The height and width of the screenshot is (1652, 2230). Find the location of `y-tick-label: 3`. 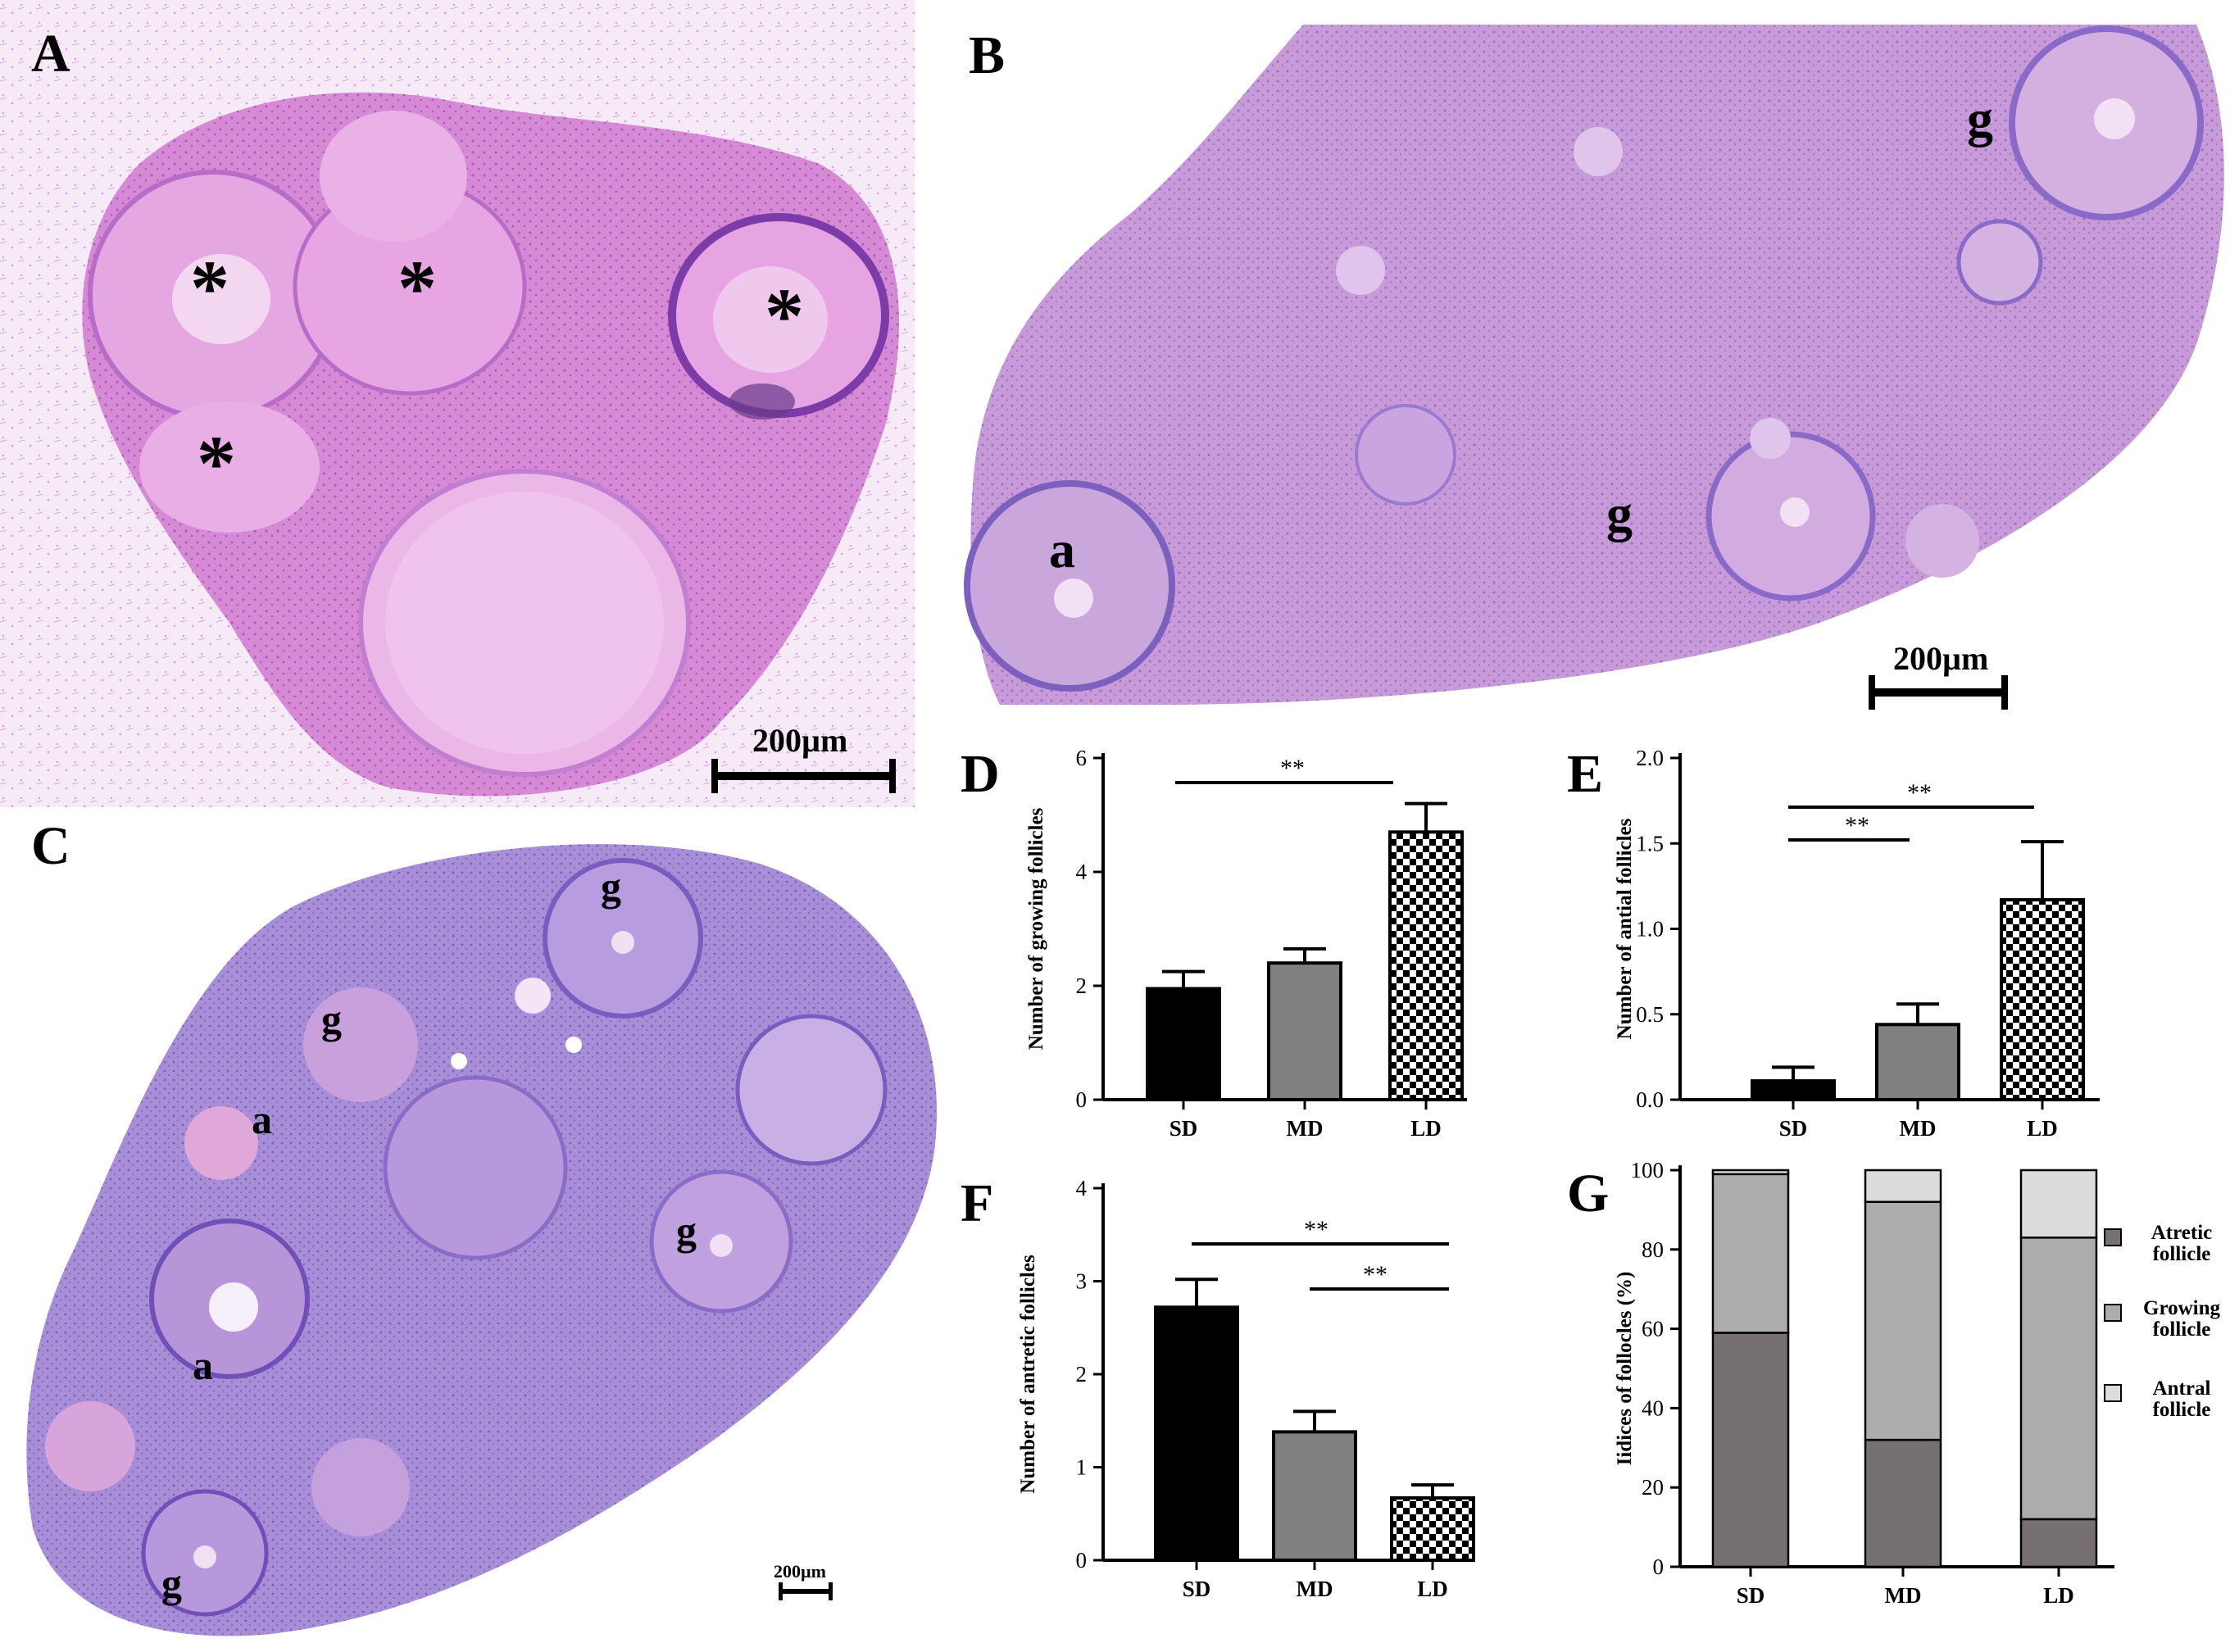

y-tick-label: 3 is located at coordinates (1082, 1281).